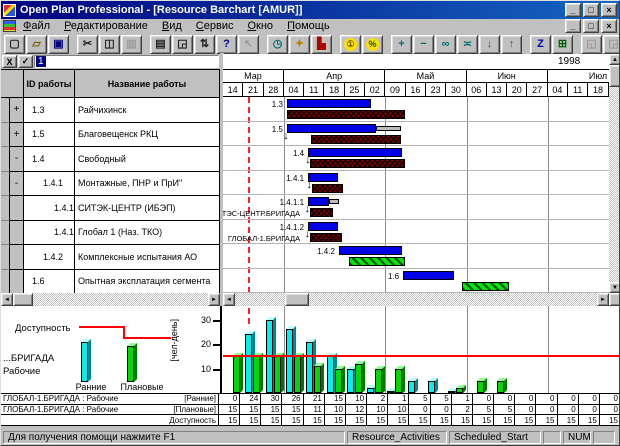 This screenshot has width=620, height=446. Describe the element at coordinates (614, 59) in the screenshot. I see `scroll-up-button: ▲` at that location.